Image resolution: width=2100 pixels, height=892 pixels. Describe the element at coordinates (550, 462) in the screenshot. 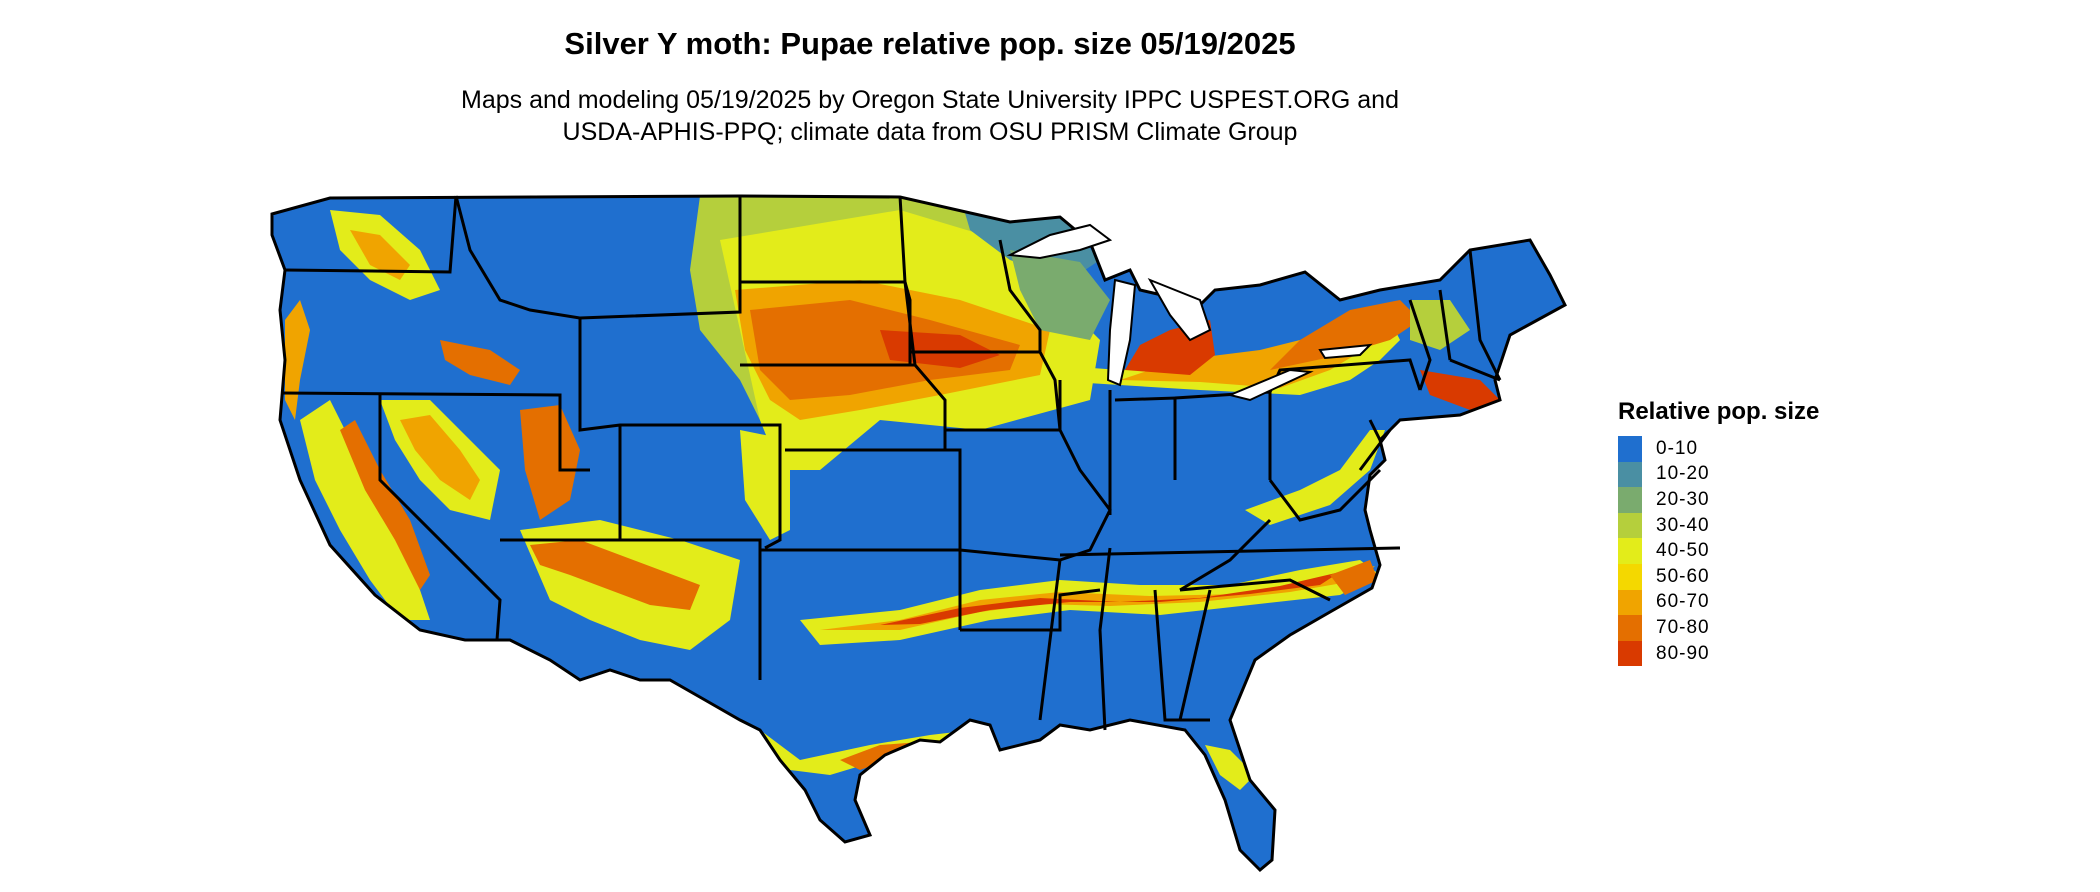

I see `region-utah-orange` at that location.